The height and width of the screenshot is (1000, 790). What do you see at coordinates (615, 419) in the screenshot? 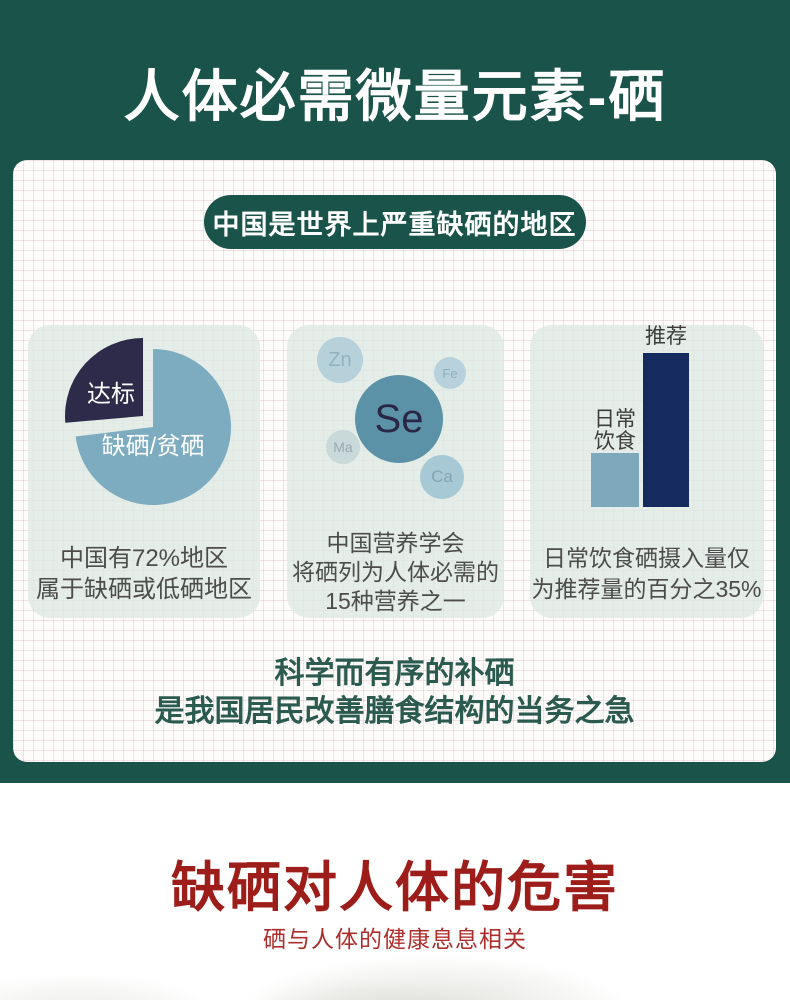
I see `bar-label-daily-line1: 日常` at bounding box center [615, 419].